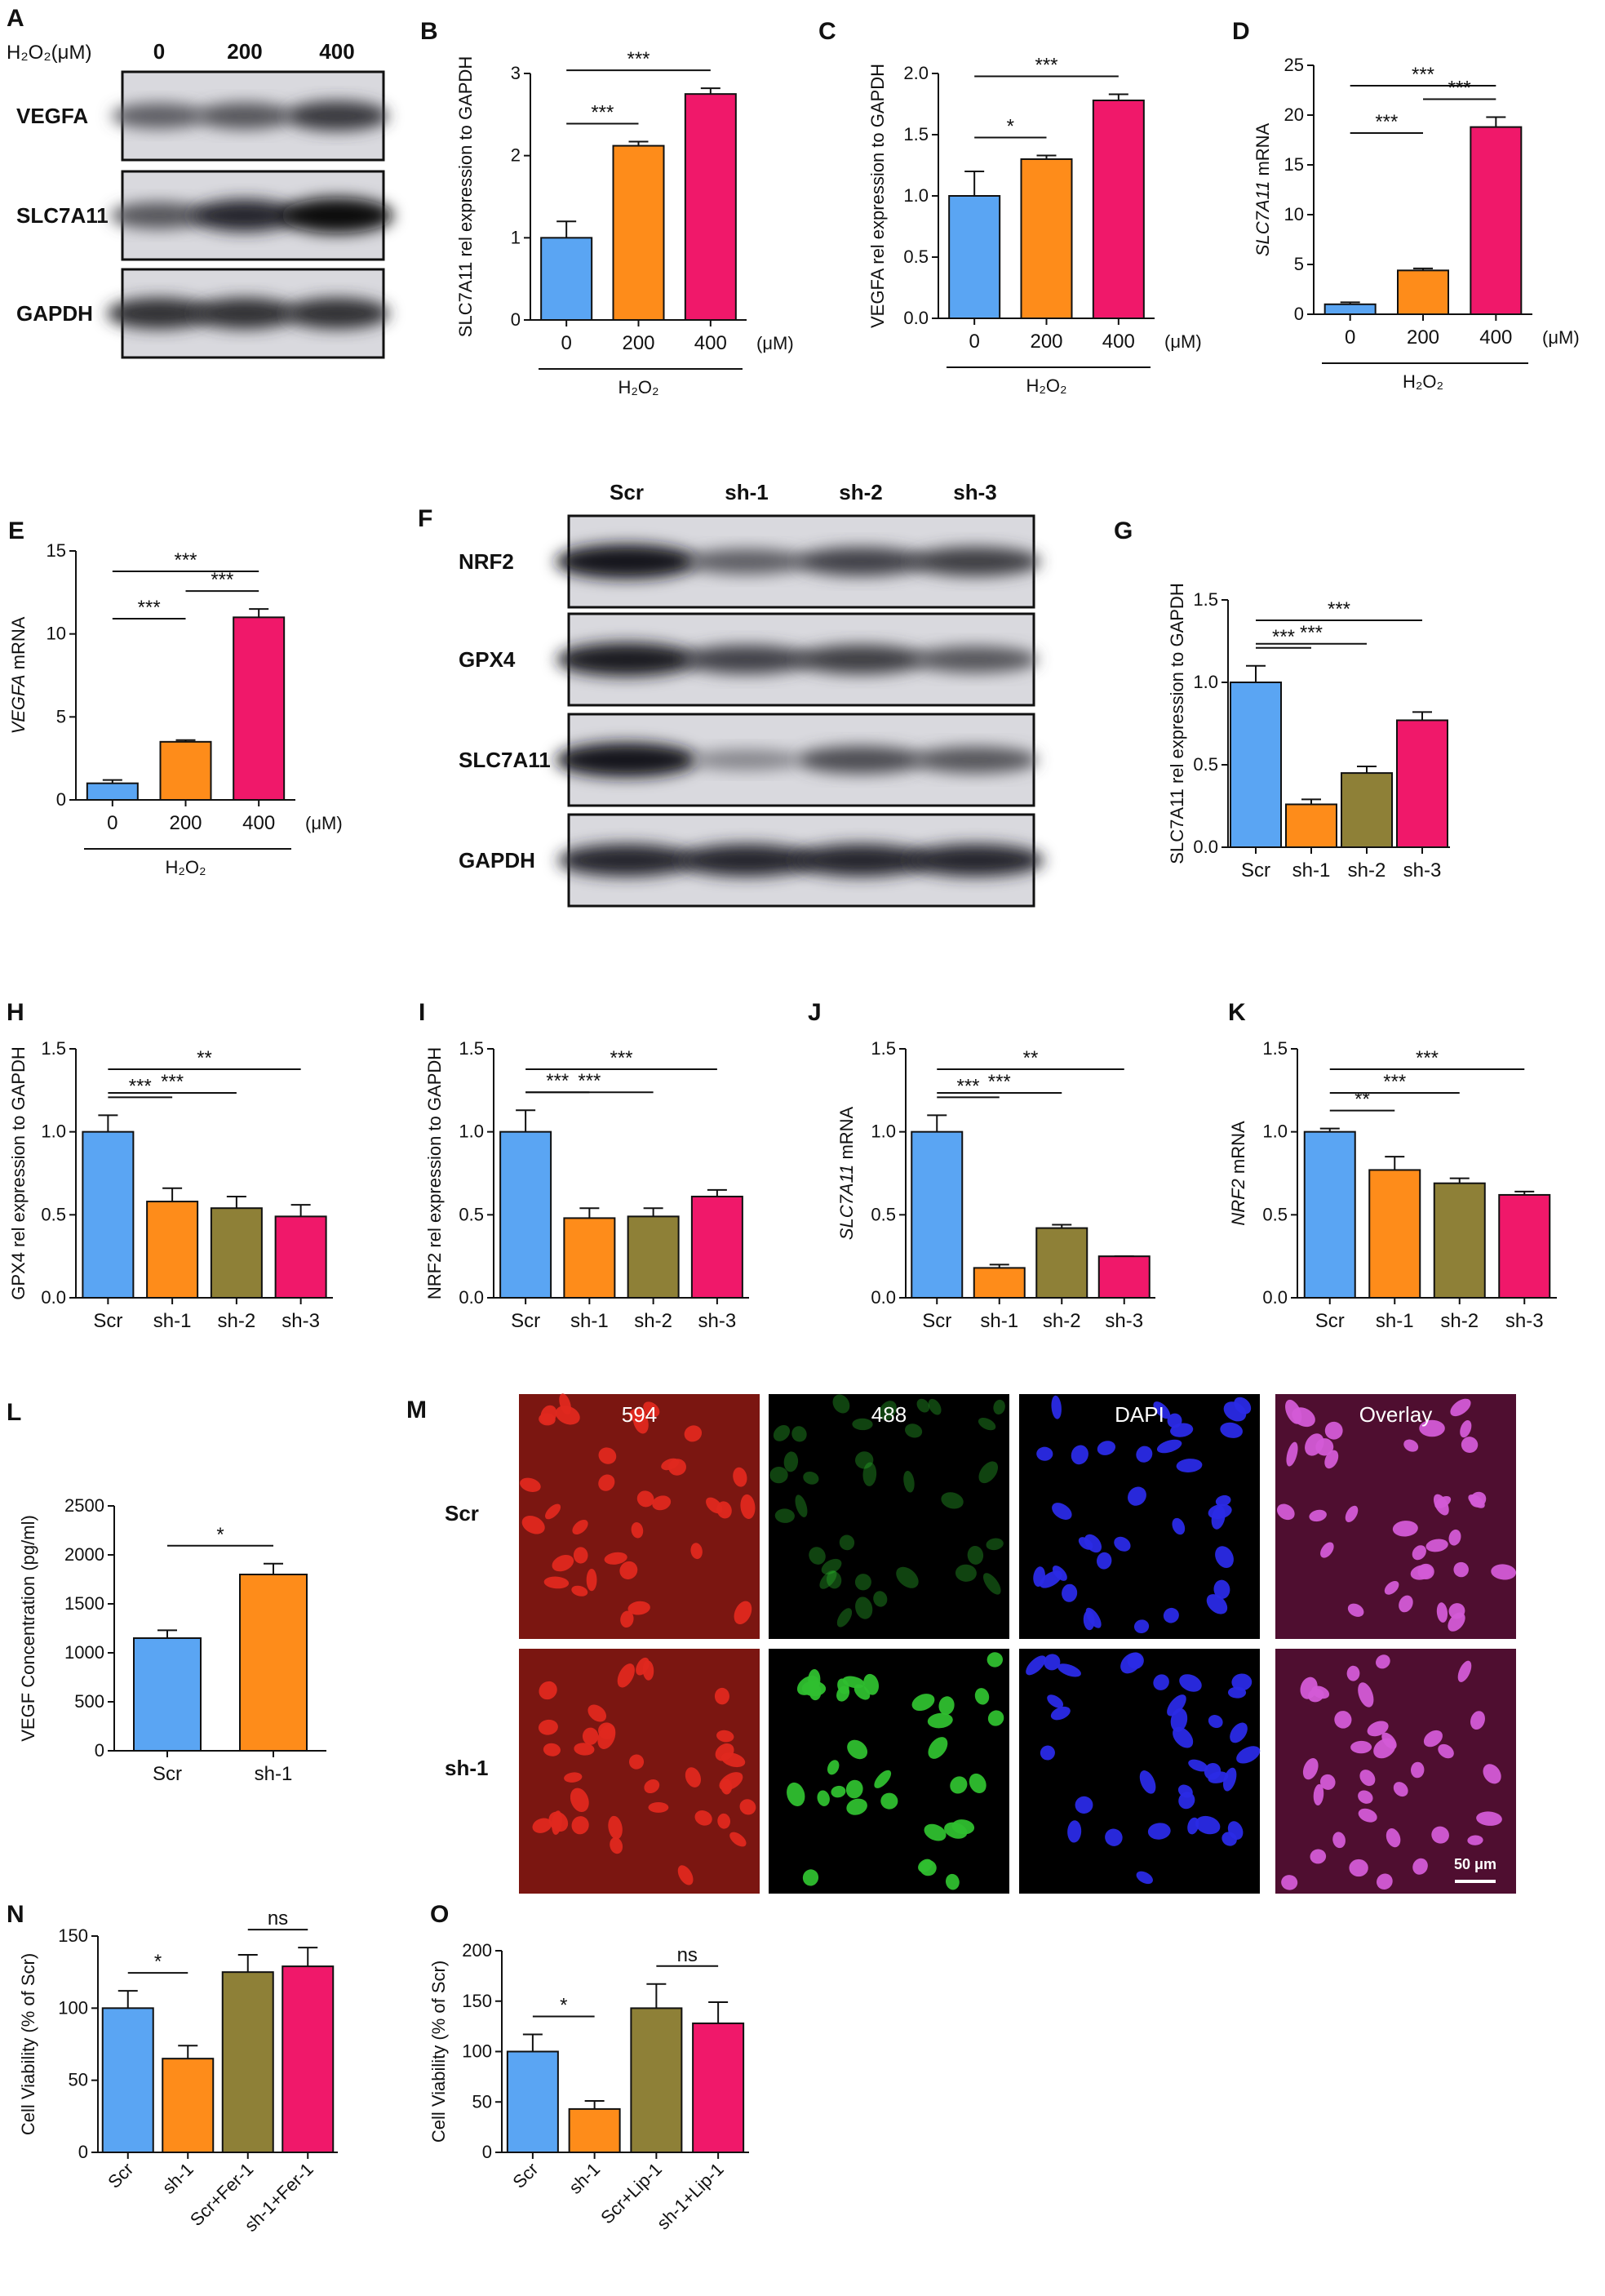 This screenshot has width=1605, height=2296. What do you see at coordinates (639, 1771) in the screenshot?
I see `microscopy-image` at bounding box center [639, 1771].